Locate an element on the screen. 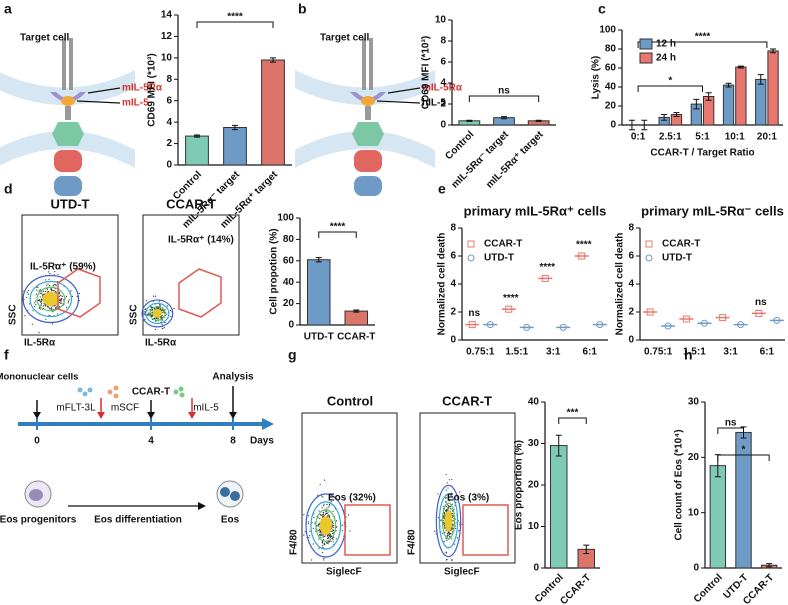 This screenshot has height=605, width=788. panel-label: b is located at coordinates (302, 9).